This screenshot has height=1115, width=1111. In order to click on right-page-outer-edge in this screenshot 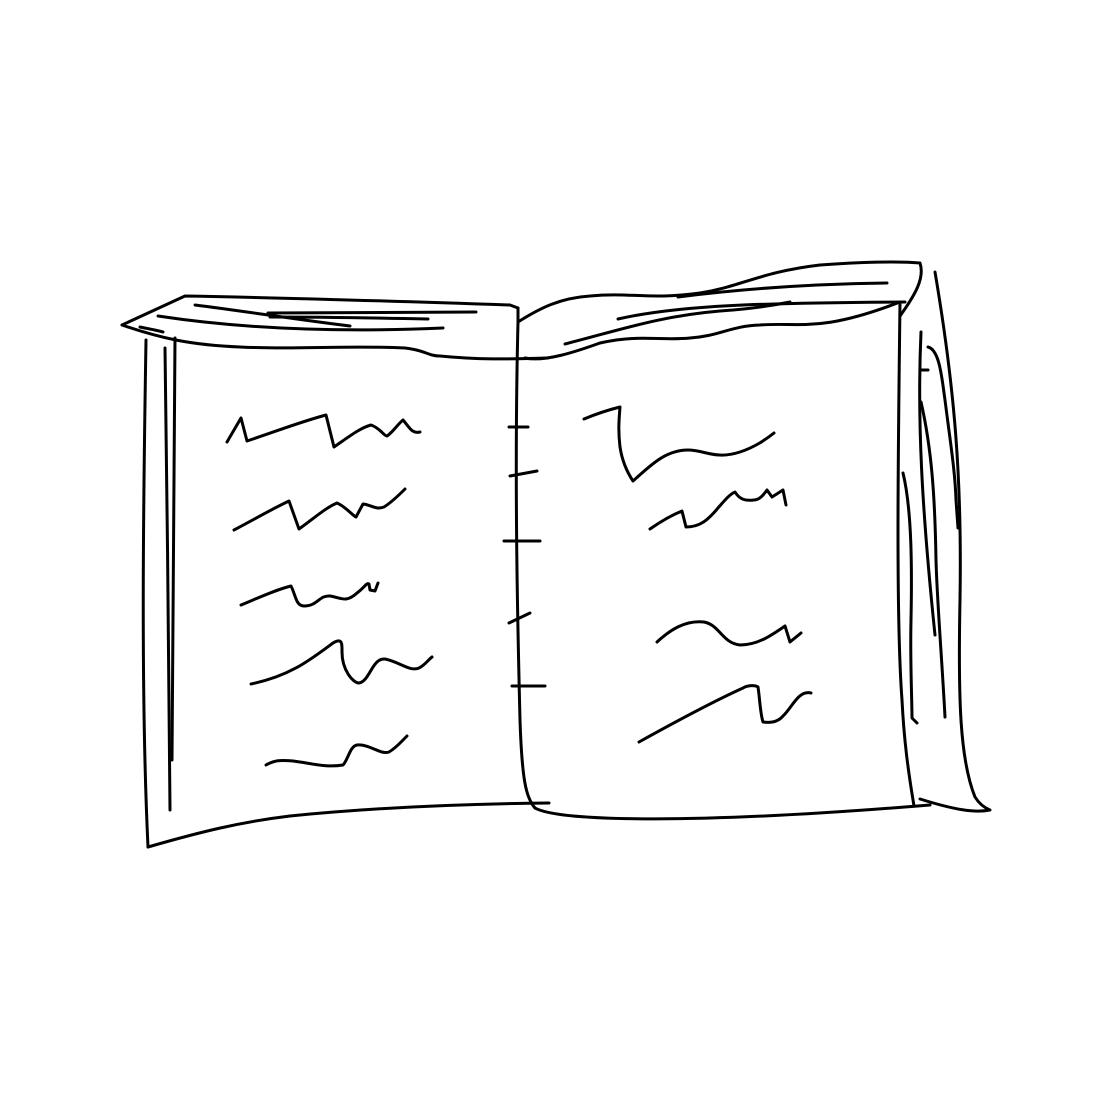, I will do `click(906, 554)`.